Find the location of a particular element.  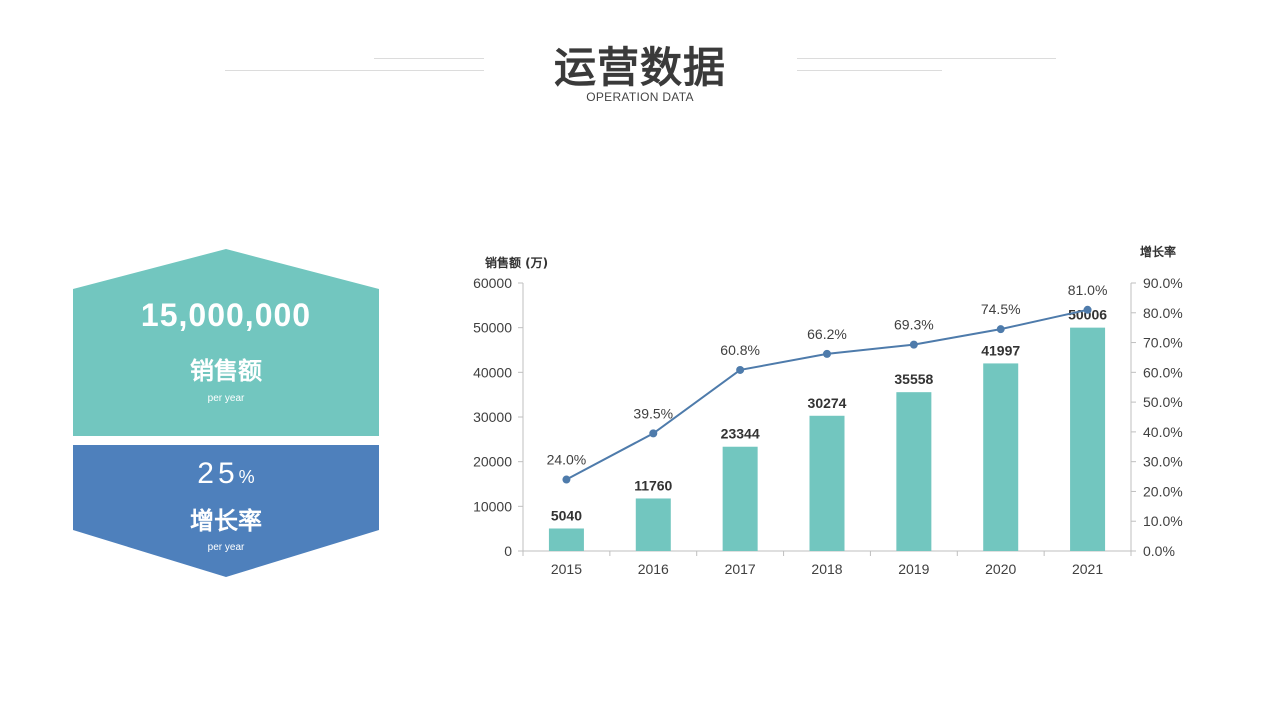

x-tick-label: 2016 is located at coordinates (653, 569).